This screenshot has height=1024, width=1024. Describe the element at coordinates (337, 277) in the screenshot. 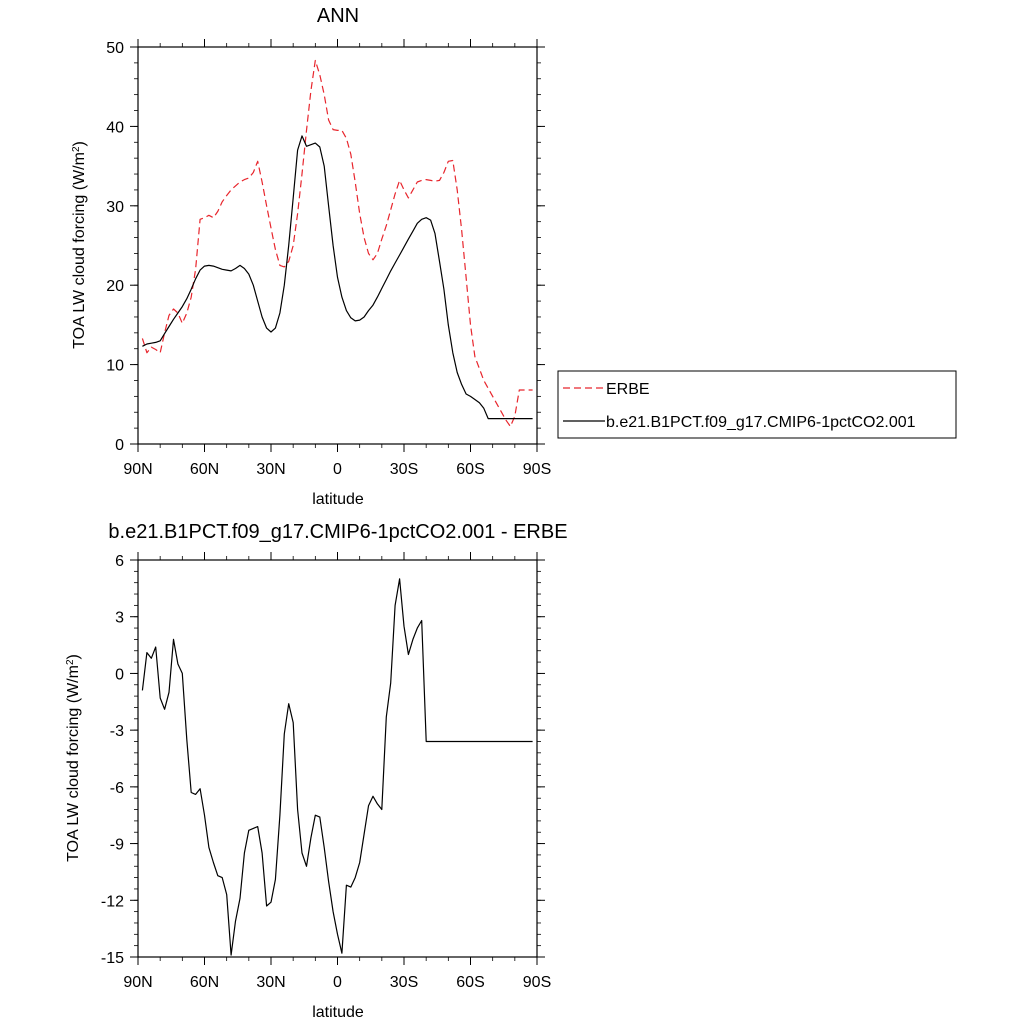

I see `model-series-line` at that location.